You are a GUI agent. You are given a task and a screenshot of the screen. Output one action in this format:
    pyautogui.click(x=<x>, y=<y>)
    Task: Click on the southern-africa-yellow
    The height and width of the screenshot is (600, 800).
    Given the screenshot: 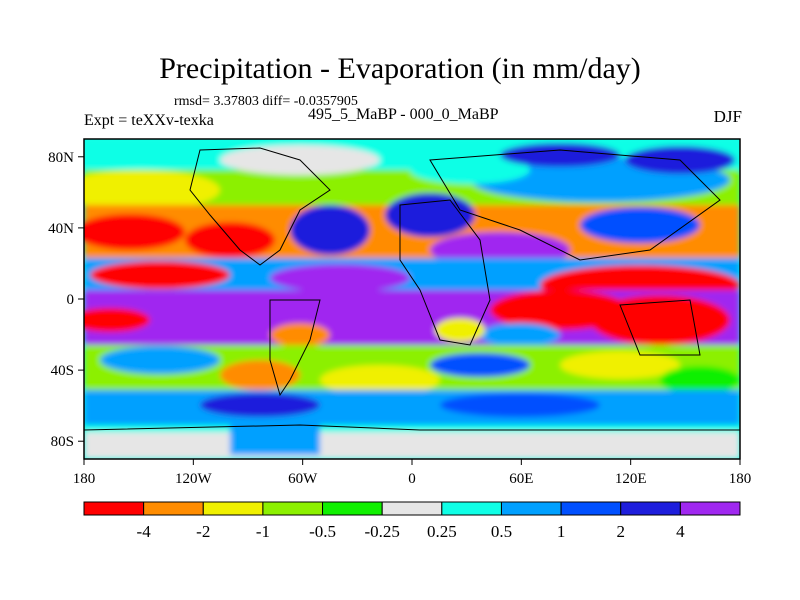 What is the action you would take?
    pyautogui.click(x=460, y=330)
    